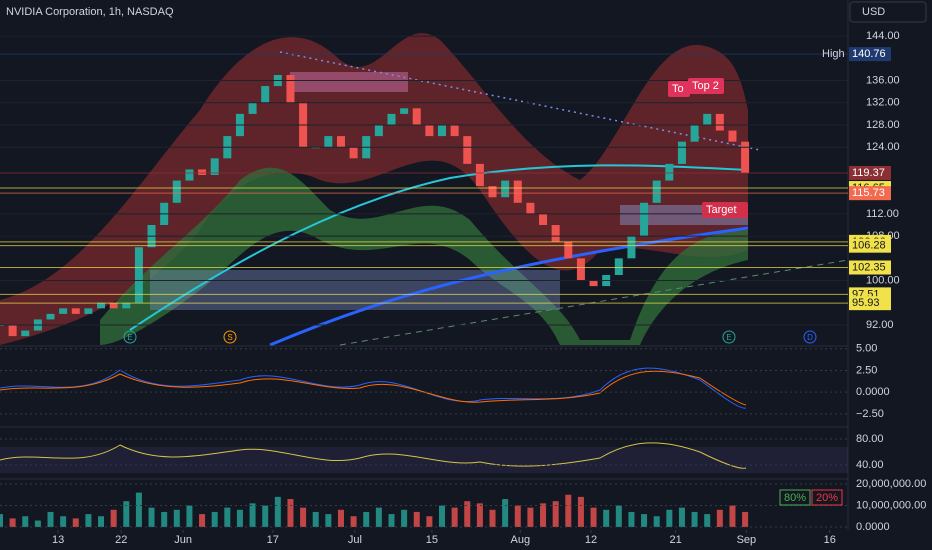  Describe the element at coordinates (747, 540) in the screenshot. I see `x-tick-label: Sep` at that location.